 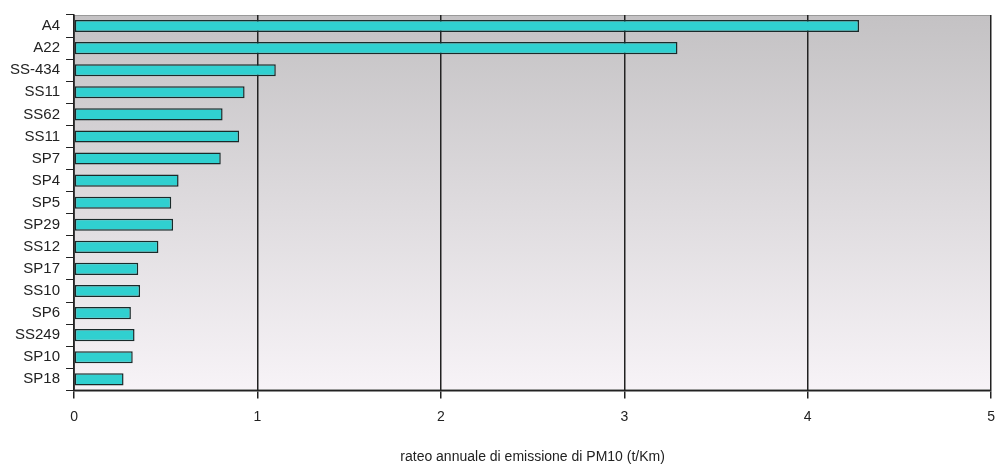 What do you see at coordinates (46, 312) in the screenshot?
I see `y-tick-label: SP6` at bounding box center [46, 312].